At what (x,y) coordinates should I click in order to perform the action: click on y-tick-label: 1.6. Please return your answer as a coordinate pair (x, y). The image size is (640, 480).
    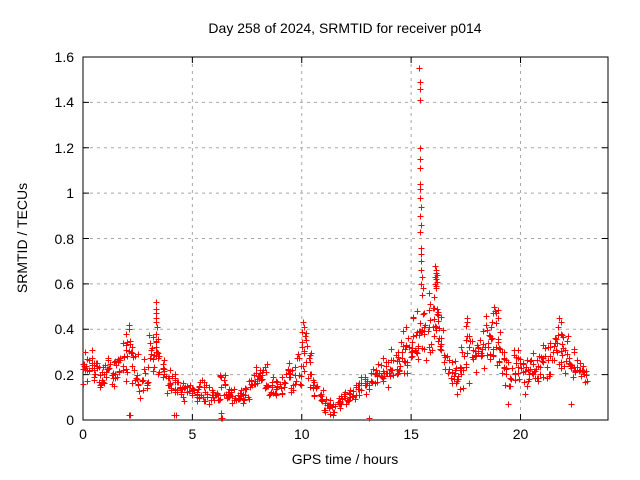
    Looking at the image, I should click on (64, 57).